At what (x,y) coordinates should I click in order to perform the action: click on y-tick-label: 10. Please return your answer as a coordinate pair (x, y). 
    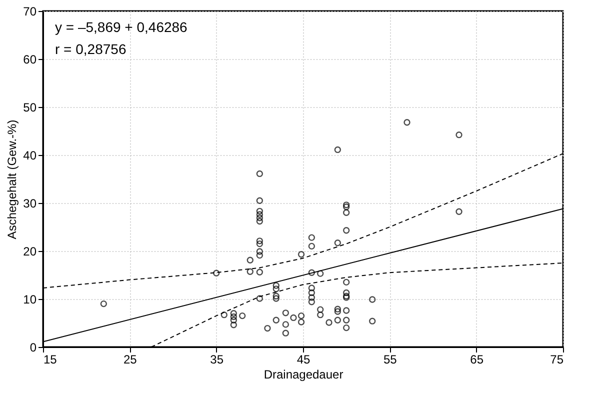
    Looking at the image, I should click on (30, 299).